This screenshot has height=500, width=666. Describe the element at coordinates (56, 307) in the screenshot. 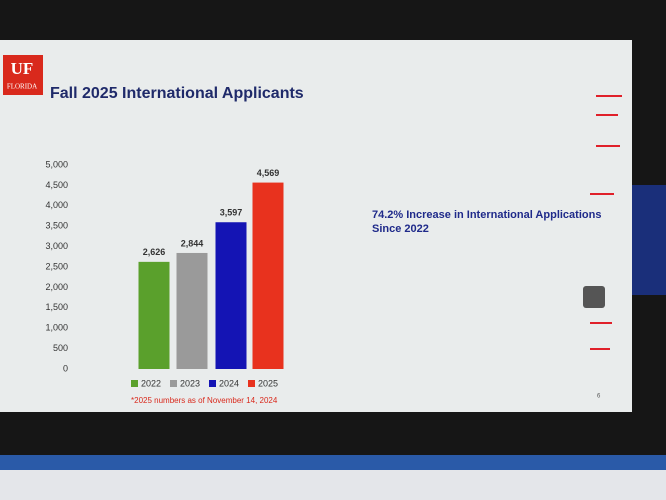

I see `y-tick-label: 1,500` at that location.